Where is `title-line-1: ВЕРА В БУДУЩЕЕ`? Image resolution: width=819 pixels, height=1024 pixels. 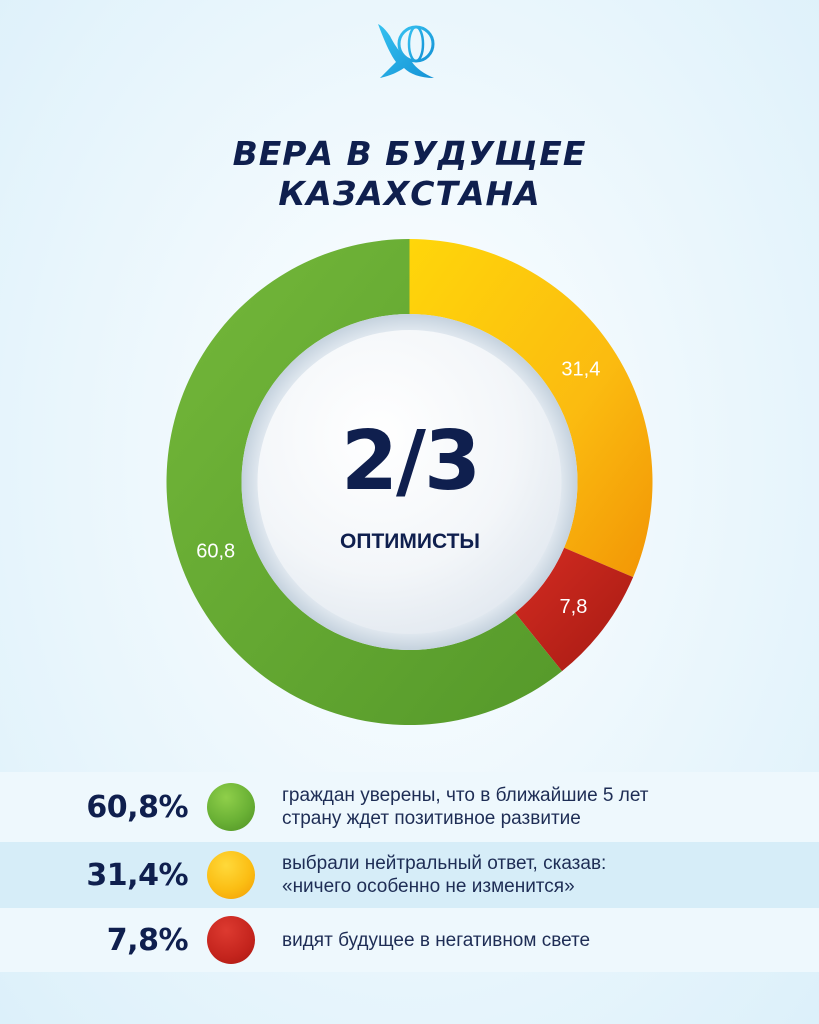 title-line-1: ВЕРА В БУДУЩЕЕ is located at coordinates (409, 153).